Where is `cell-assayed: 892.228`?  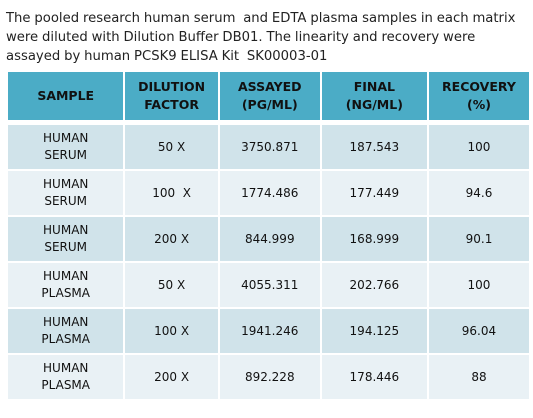 cell-assayed: 892.228 is located at coordinates (269, 377).